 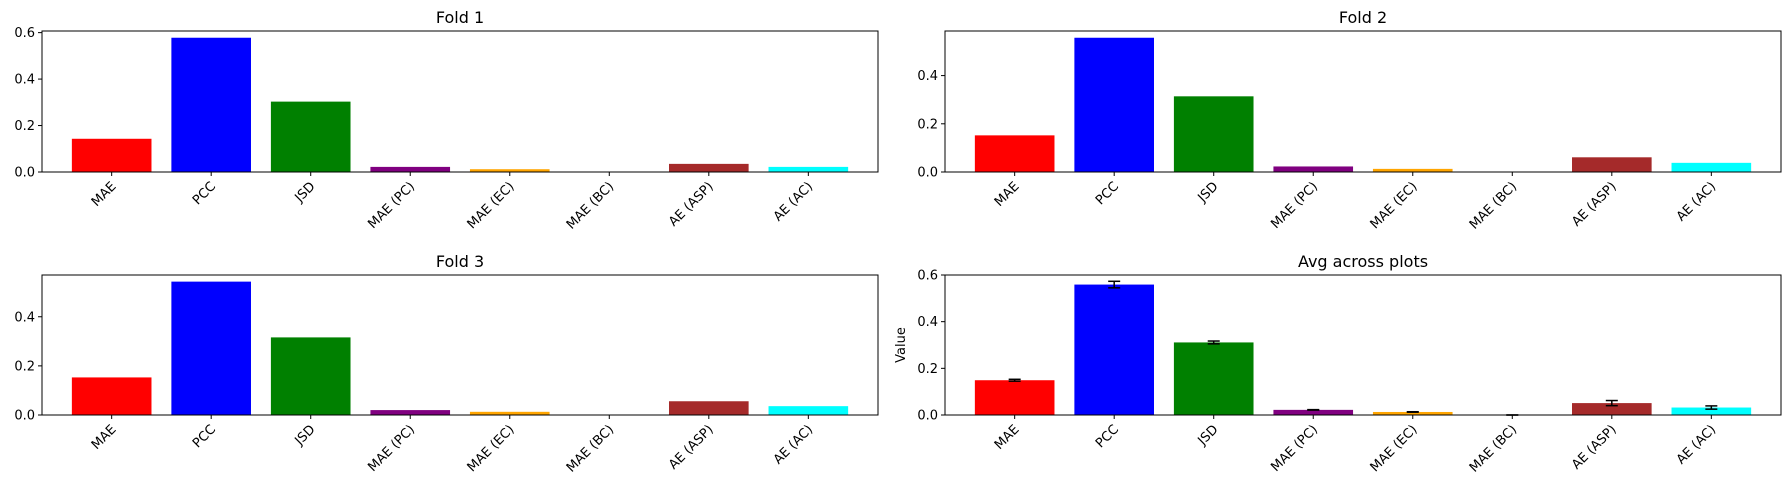 I want to click on chart-title-1: Fold 1, so click(x=460, y=17).